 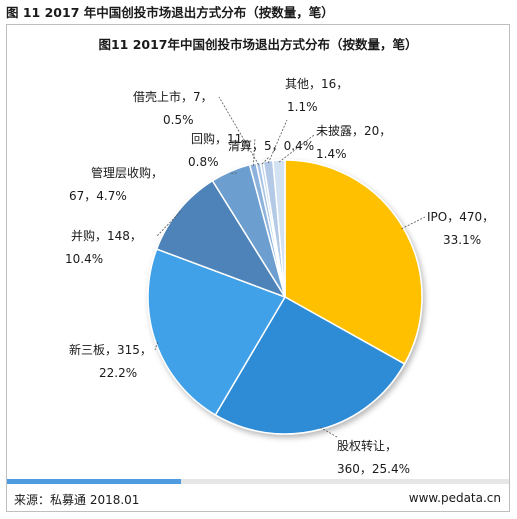 What do you see at coordinates (84, 259) in the screenshot?
I see `data-label-4-line2: 10.4%` at bounding box center [84, 259].